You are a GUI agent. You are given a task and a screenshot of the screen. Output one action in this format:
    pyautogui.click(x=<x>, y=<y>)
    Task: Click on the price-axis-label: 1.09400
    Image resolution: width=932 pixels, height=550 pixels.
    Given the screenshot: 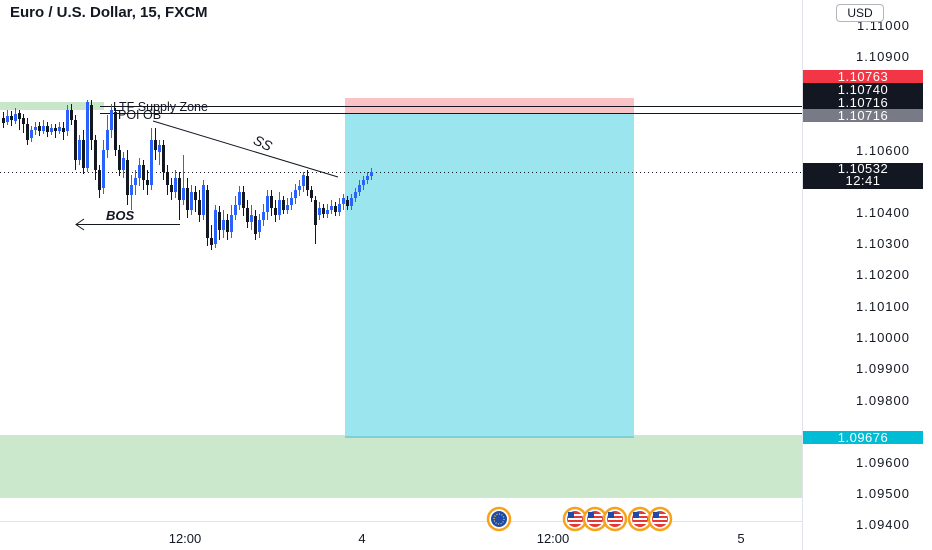 What is the action you would take?
    pyautogui.click(x=883, y=524)
    